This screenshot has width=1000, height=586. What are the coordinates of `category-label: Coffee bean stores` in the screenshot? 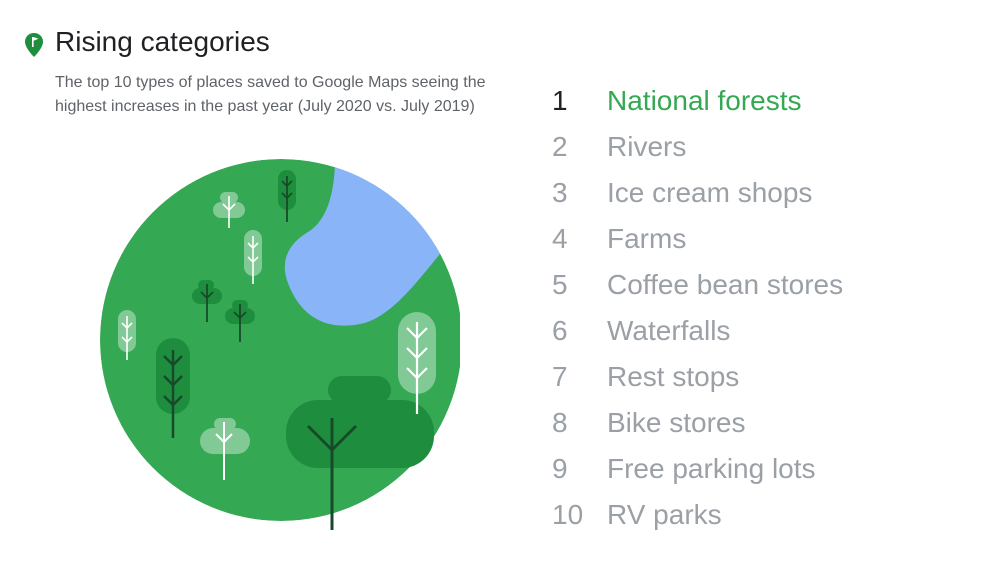 It's located at (725, 284).